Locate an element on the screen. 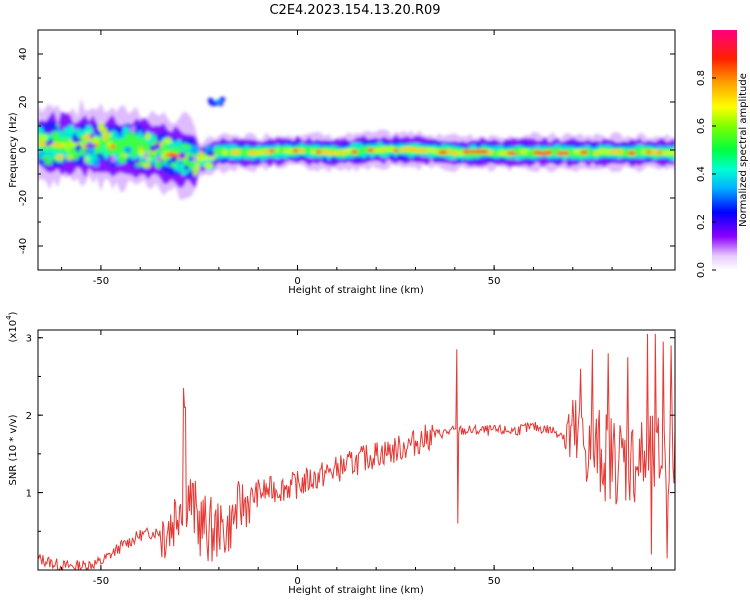  snr-xlabel: Height of straight line (km) is located at coordinates (356, 590).